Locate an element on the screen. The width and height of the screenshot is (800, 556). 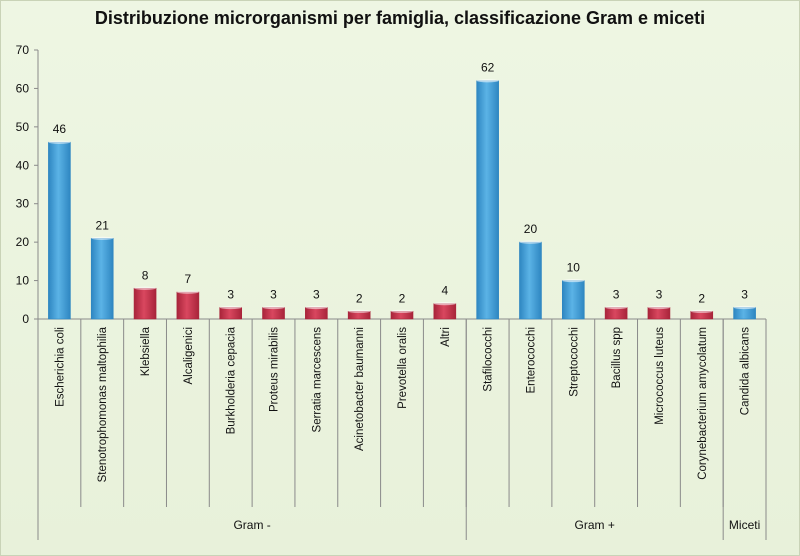
group-label: Gram + is located at coordinates (595, 525).